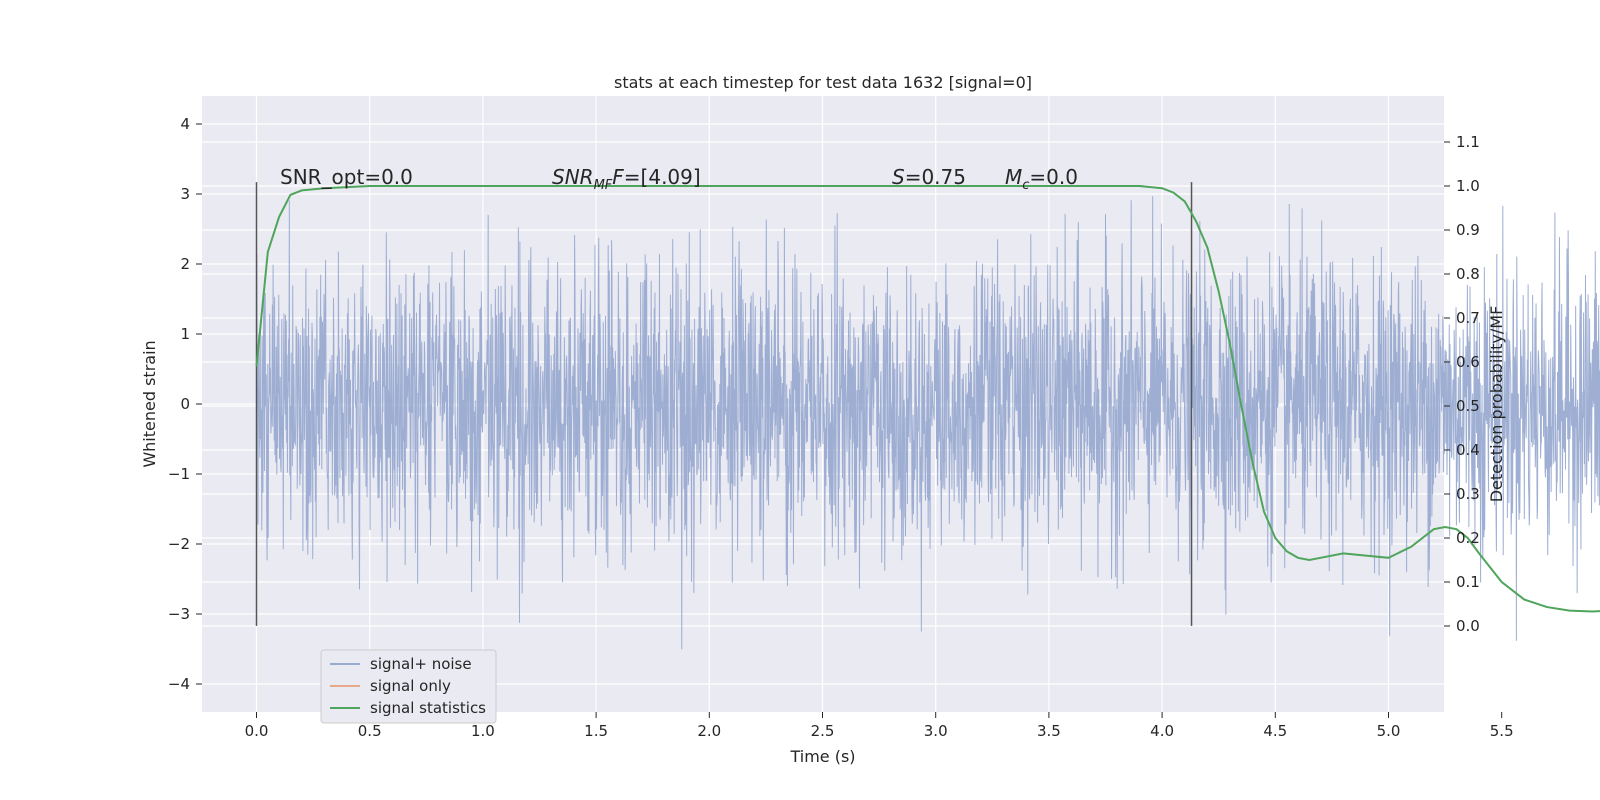 Image resolution: width=1600 pixels, height=800 pixels. Describe the element at coordinates (1468, 406) in the screenshot. I see `y-right-tick-label: 0.5` at that location.